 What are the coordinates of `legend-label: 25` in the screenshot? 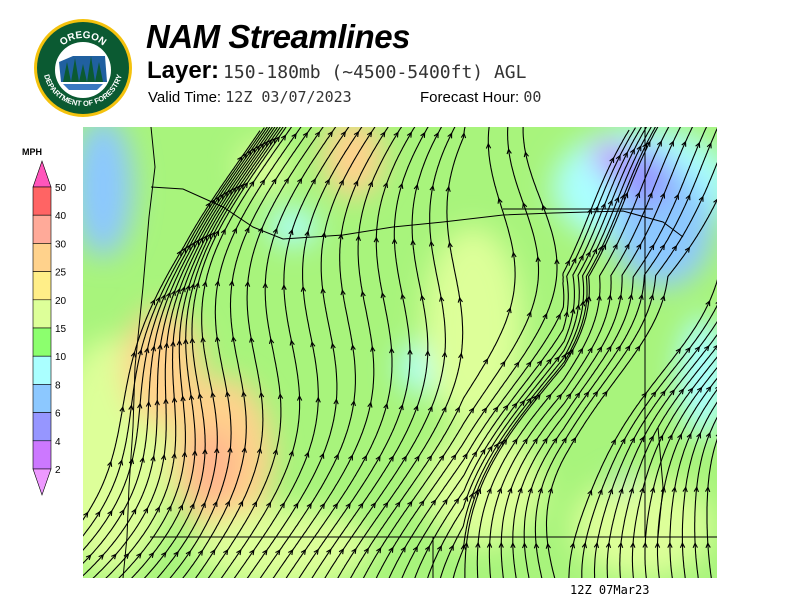 It's located at (61, 273).